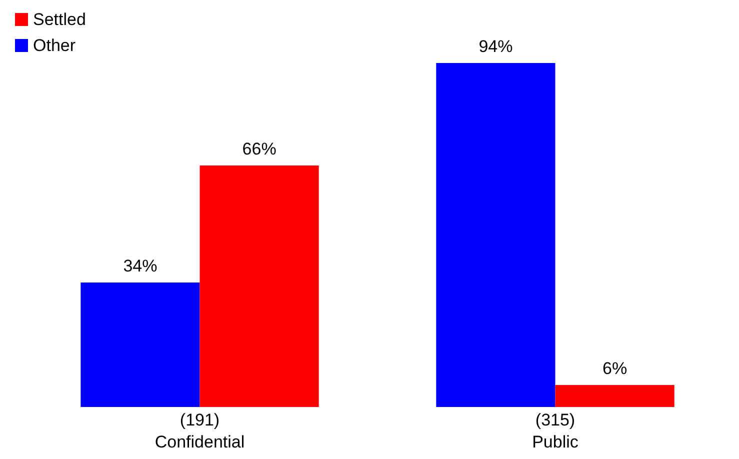  I want to click on data-label: 6%, so click(615, 368).